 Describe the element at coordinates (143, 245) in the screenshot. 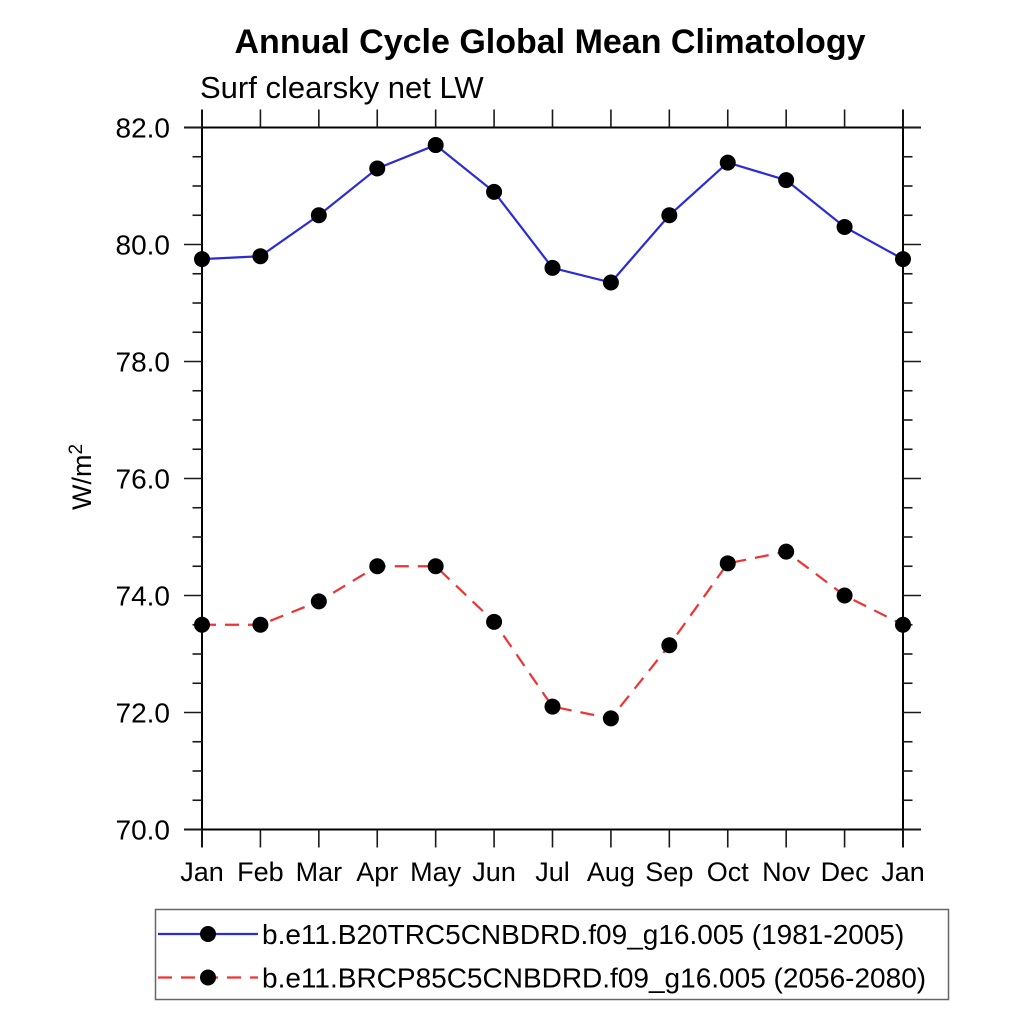

I see `y-tick-label: 80.0` at that location.